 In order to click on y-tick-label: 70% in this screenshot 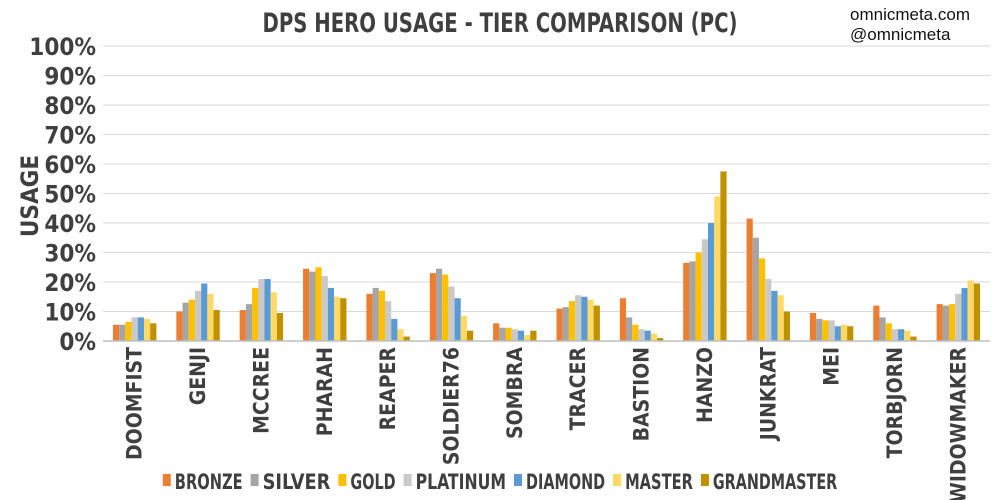, I will do `click(70, 136)`.